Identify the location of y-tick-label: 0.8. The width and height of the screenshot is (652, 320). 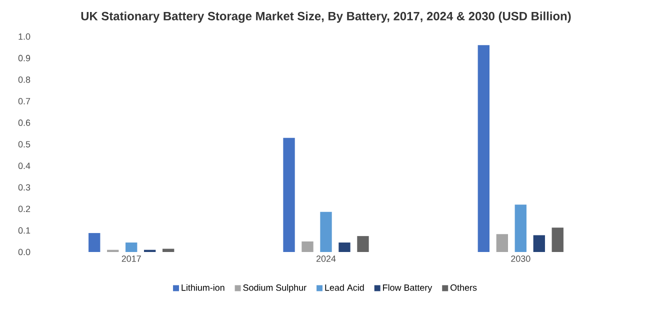
(24, 79).